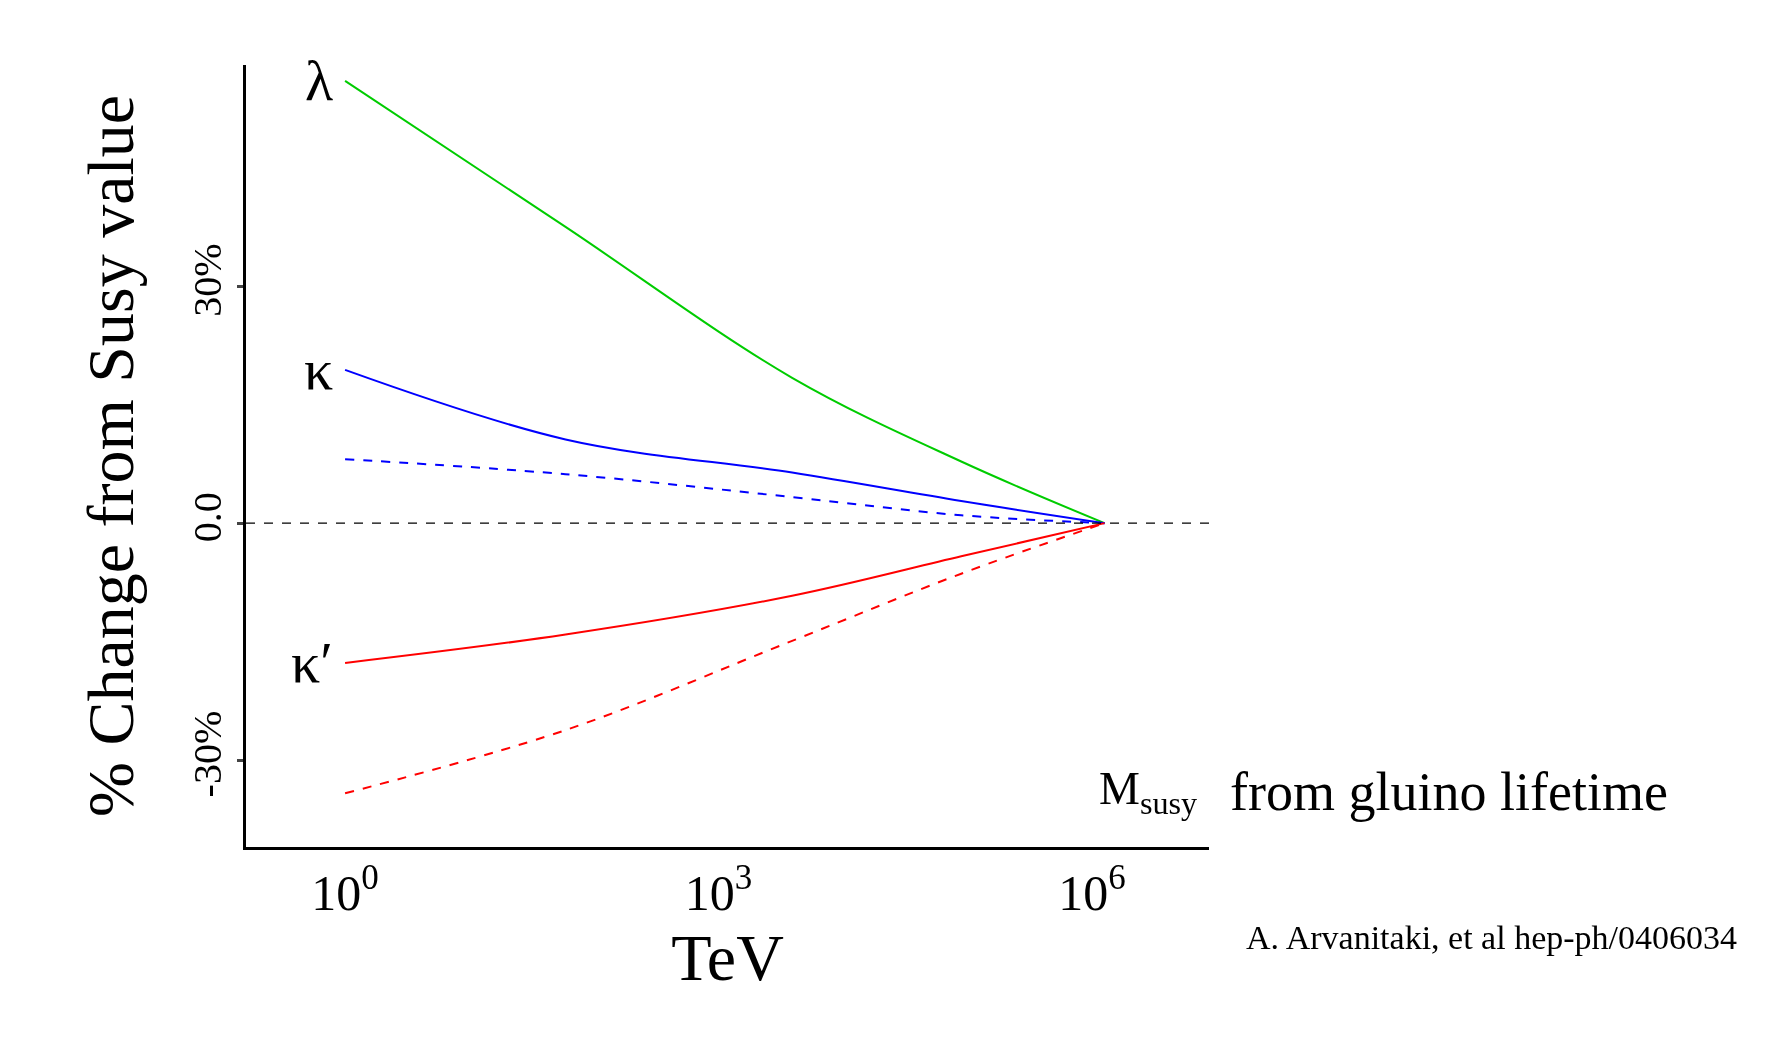  I want to click on x-tick-label: 10$^{0}$, so click(345, 889).